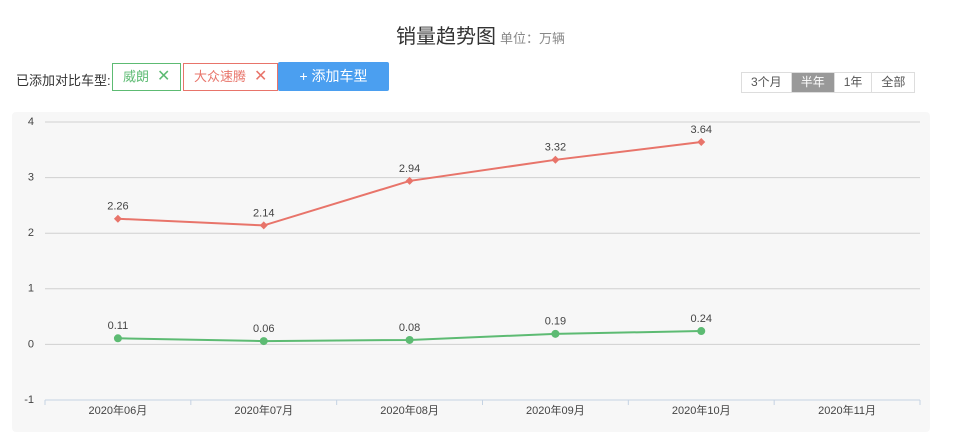  What do you see at coordinates (220, 76) in the screenshot?
I see `tag-label: 大众速腾` at bounding box center [220, 76].